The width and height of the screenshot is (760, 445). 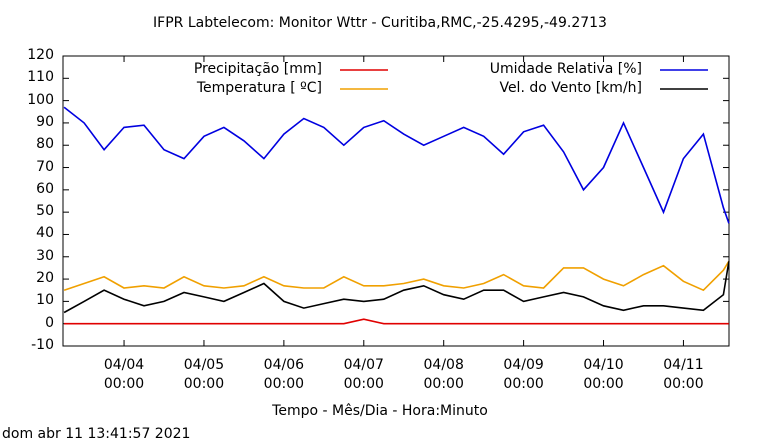 What do you see at coordinates (45, 144) in the screenshot?
I see `y-tick-label: 80` at bounding box center [45, 144].